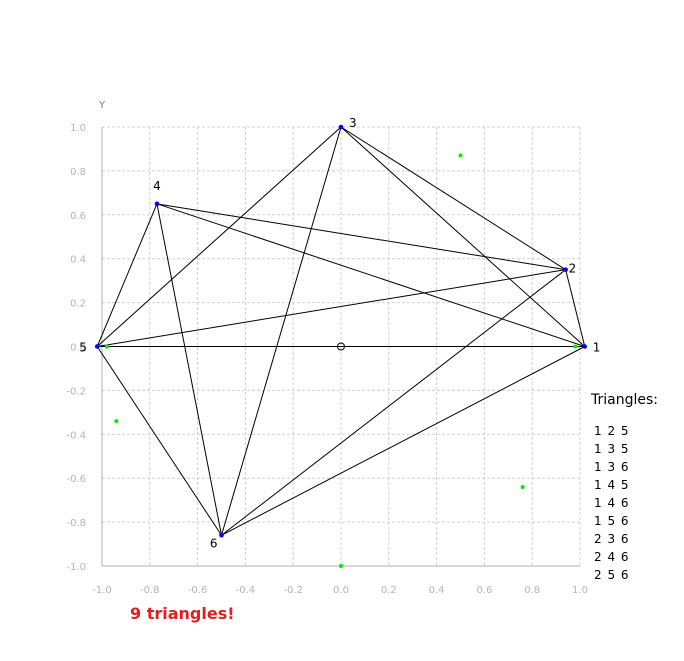 This screenshot has height=661, width=684. What do you see at coordinates (612, 539) in the screenshot?
I see `triangle-item: 2 3 6` at bounding box center [612, 539].